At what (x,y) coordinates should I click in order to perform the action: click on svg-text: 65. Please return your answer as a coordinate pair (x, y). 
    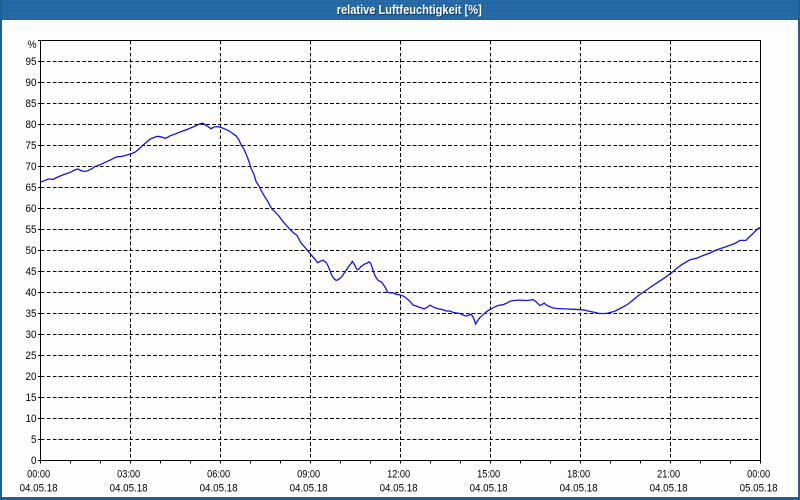
    Looking at the image, I should click on (31, 188).